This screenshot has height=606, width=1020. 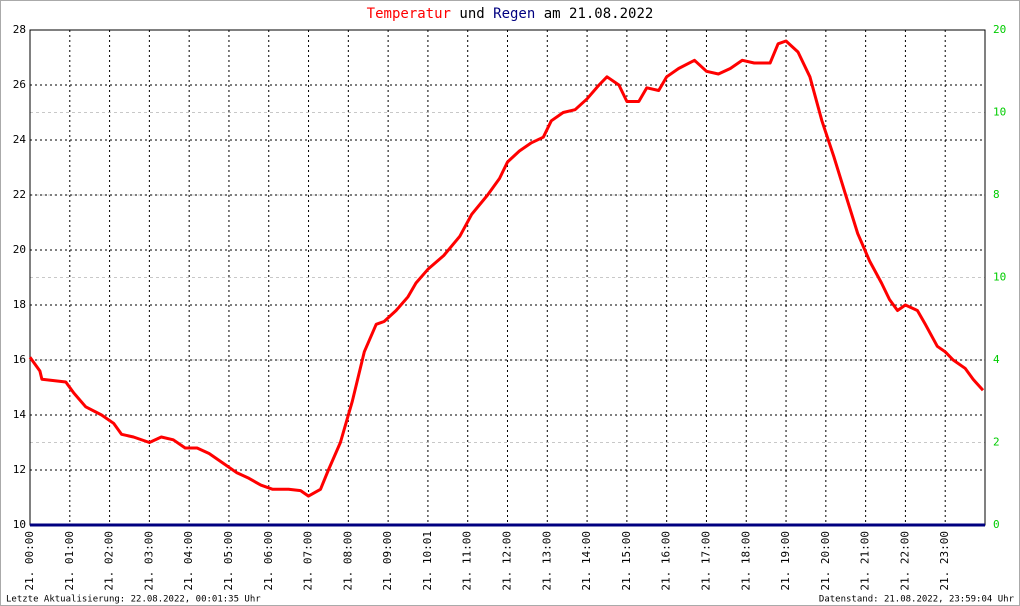 What do you see at coordinates (666, 561) in the screenshot?
I see `x-tick-label: 21. 16:00` at bounding box center [666, 561].